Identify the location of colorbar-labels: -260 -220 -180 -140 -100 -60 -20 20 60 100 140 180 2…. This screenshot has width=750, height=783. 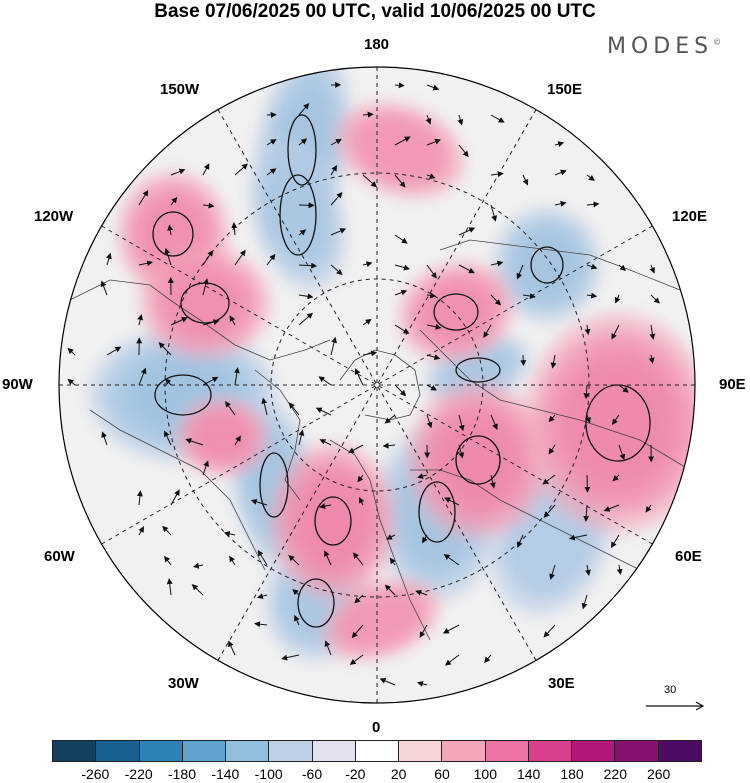
(375, 774).